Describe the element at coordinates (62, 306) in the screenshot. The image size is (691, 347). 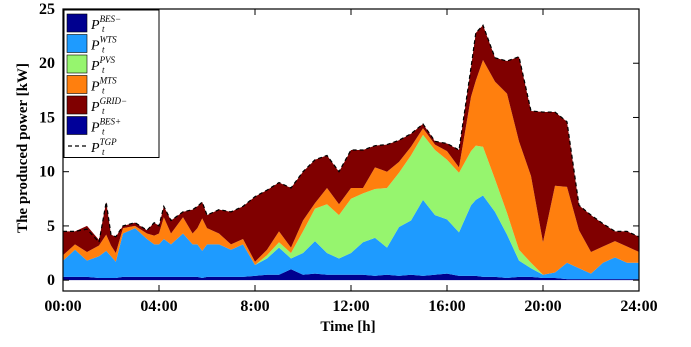
I see `x-tick-label: 00:00` at that location.